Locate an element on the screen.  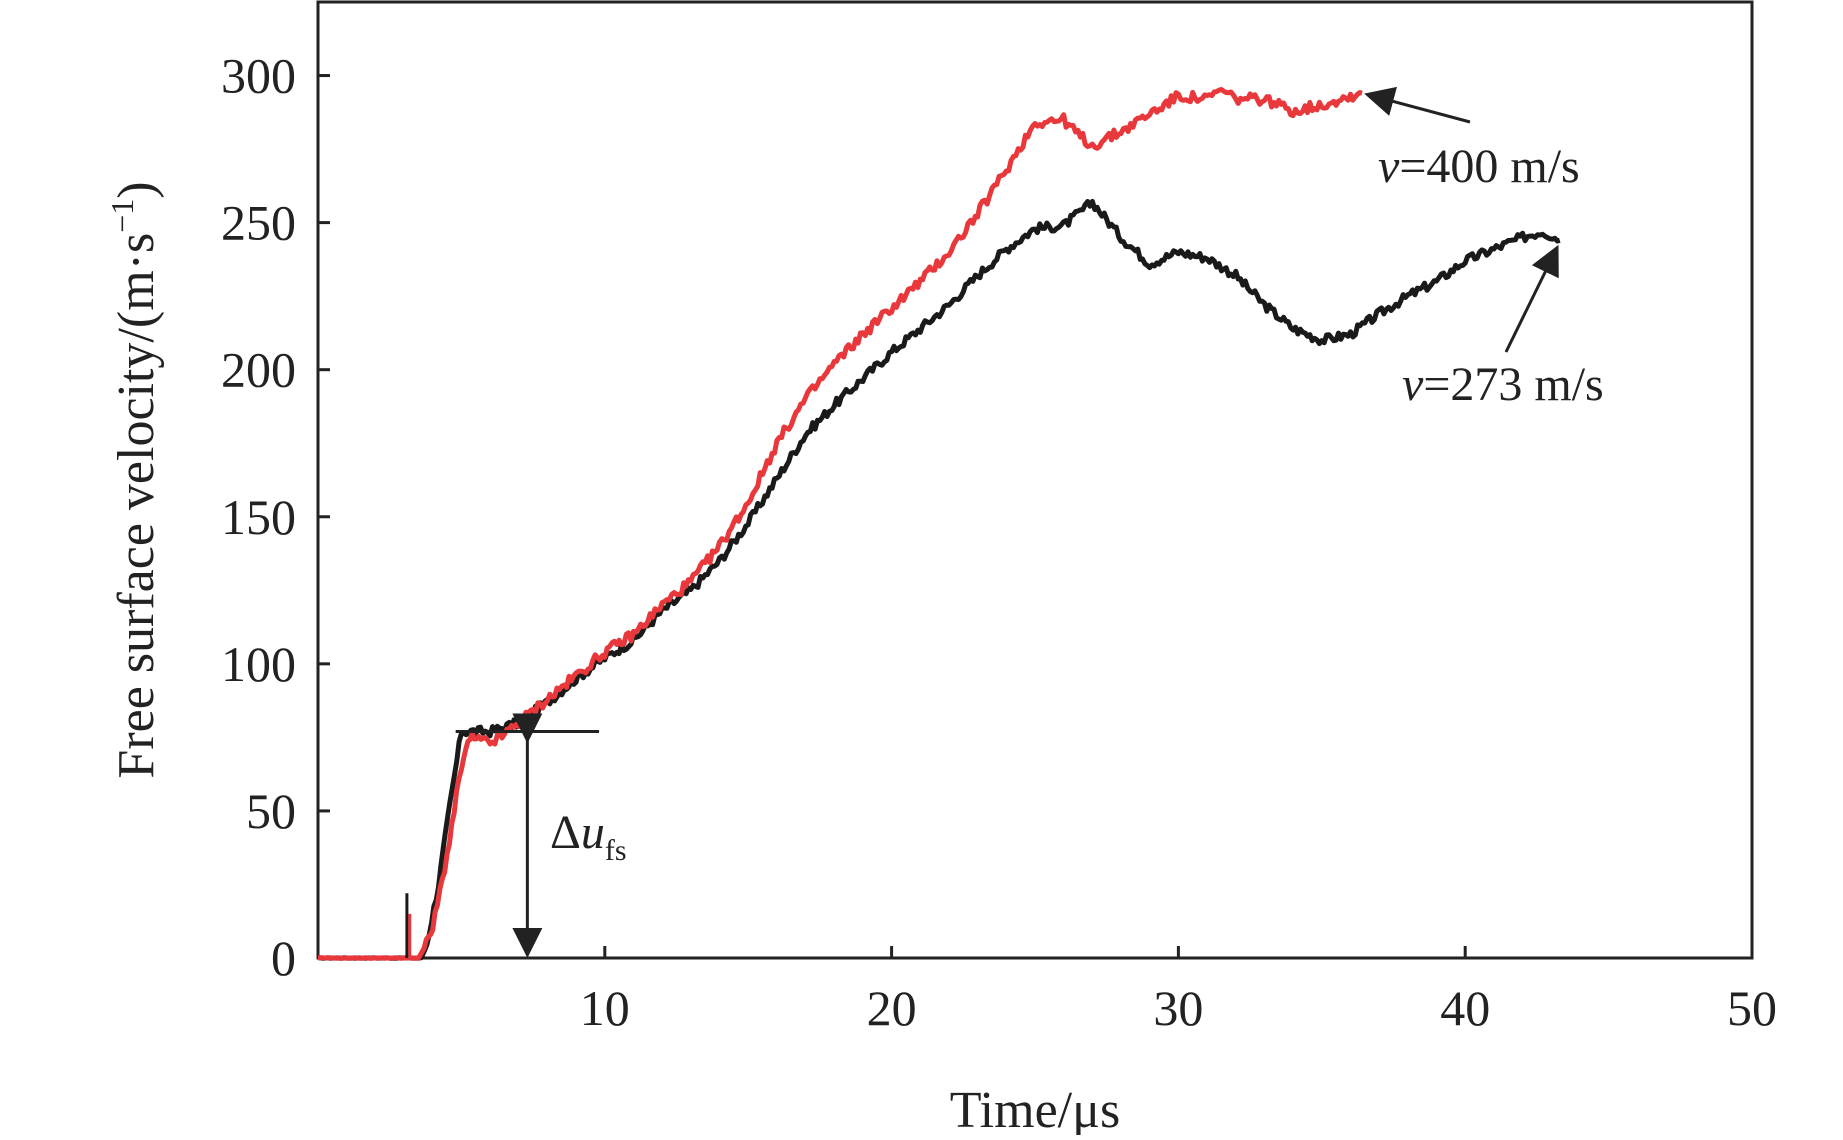
y-axis-title: Free surface velocity/(m·s−1) is located at coordinates (134, 479).